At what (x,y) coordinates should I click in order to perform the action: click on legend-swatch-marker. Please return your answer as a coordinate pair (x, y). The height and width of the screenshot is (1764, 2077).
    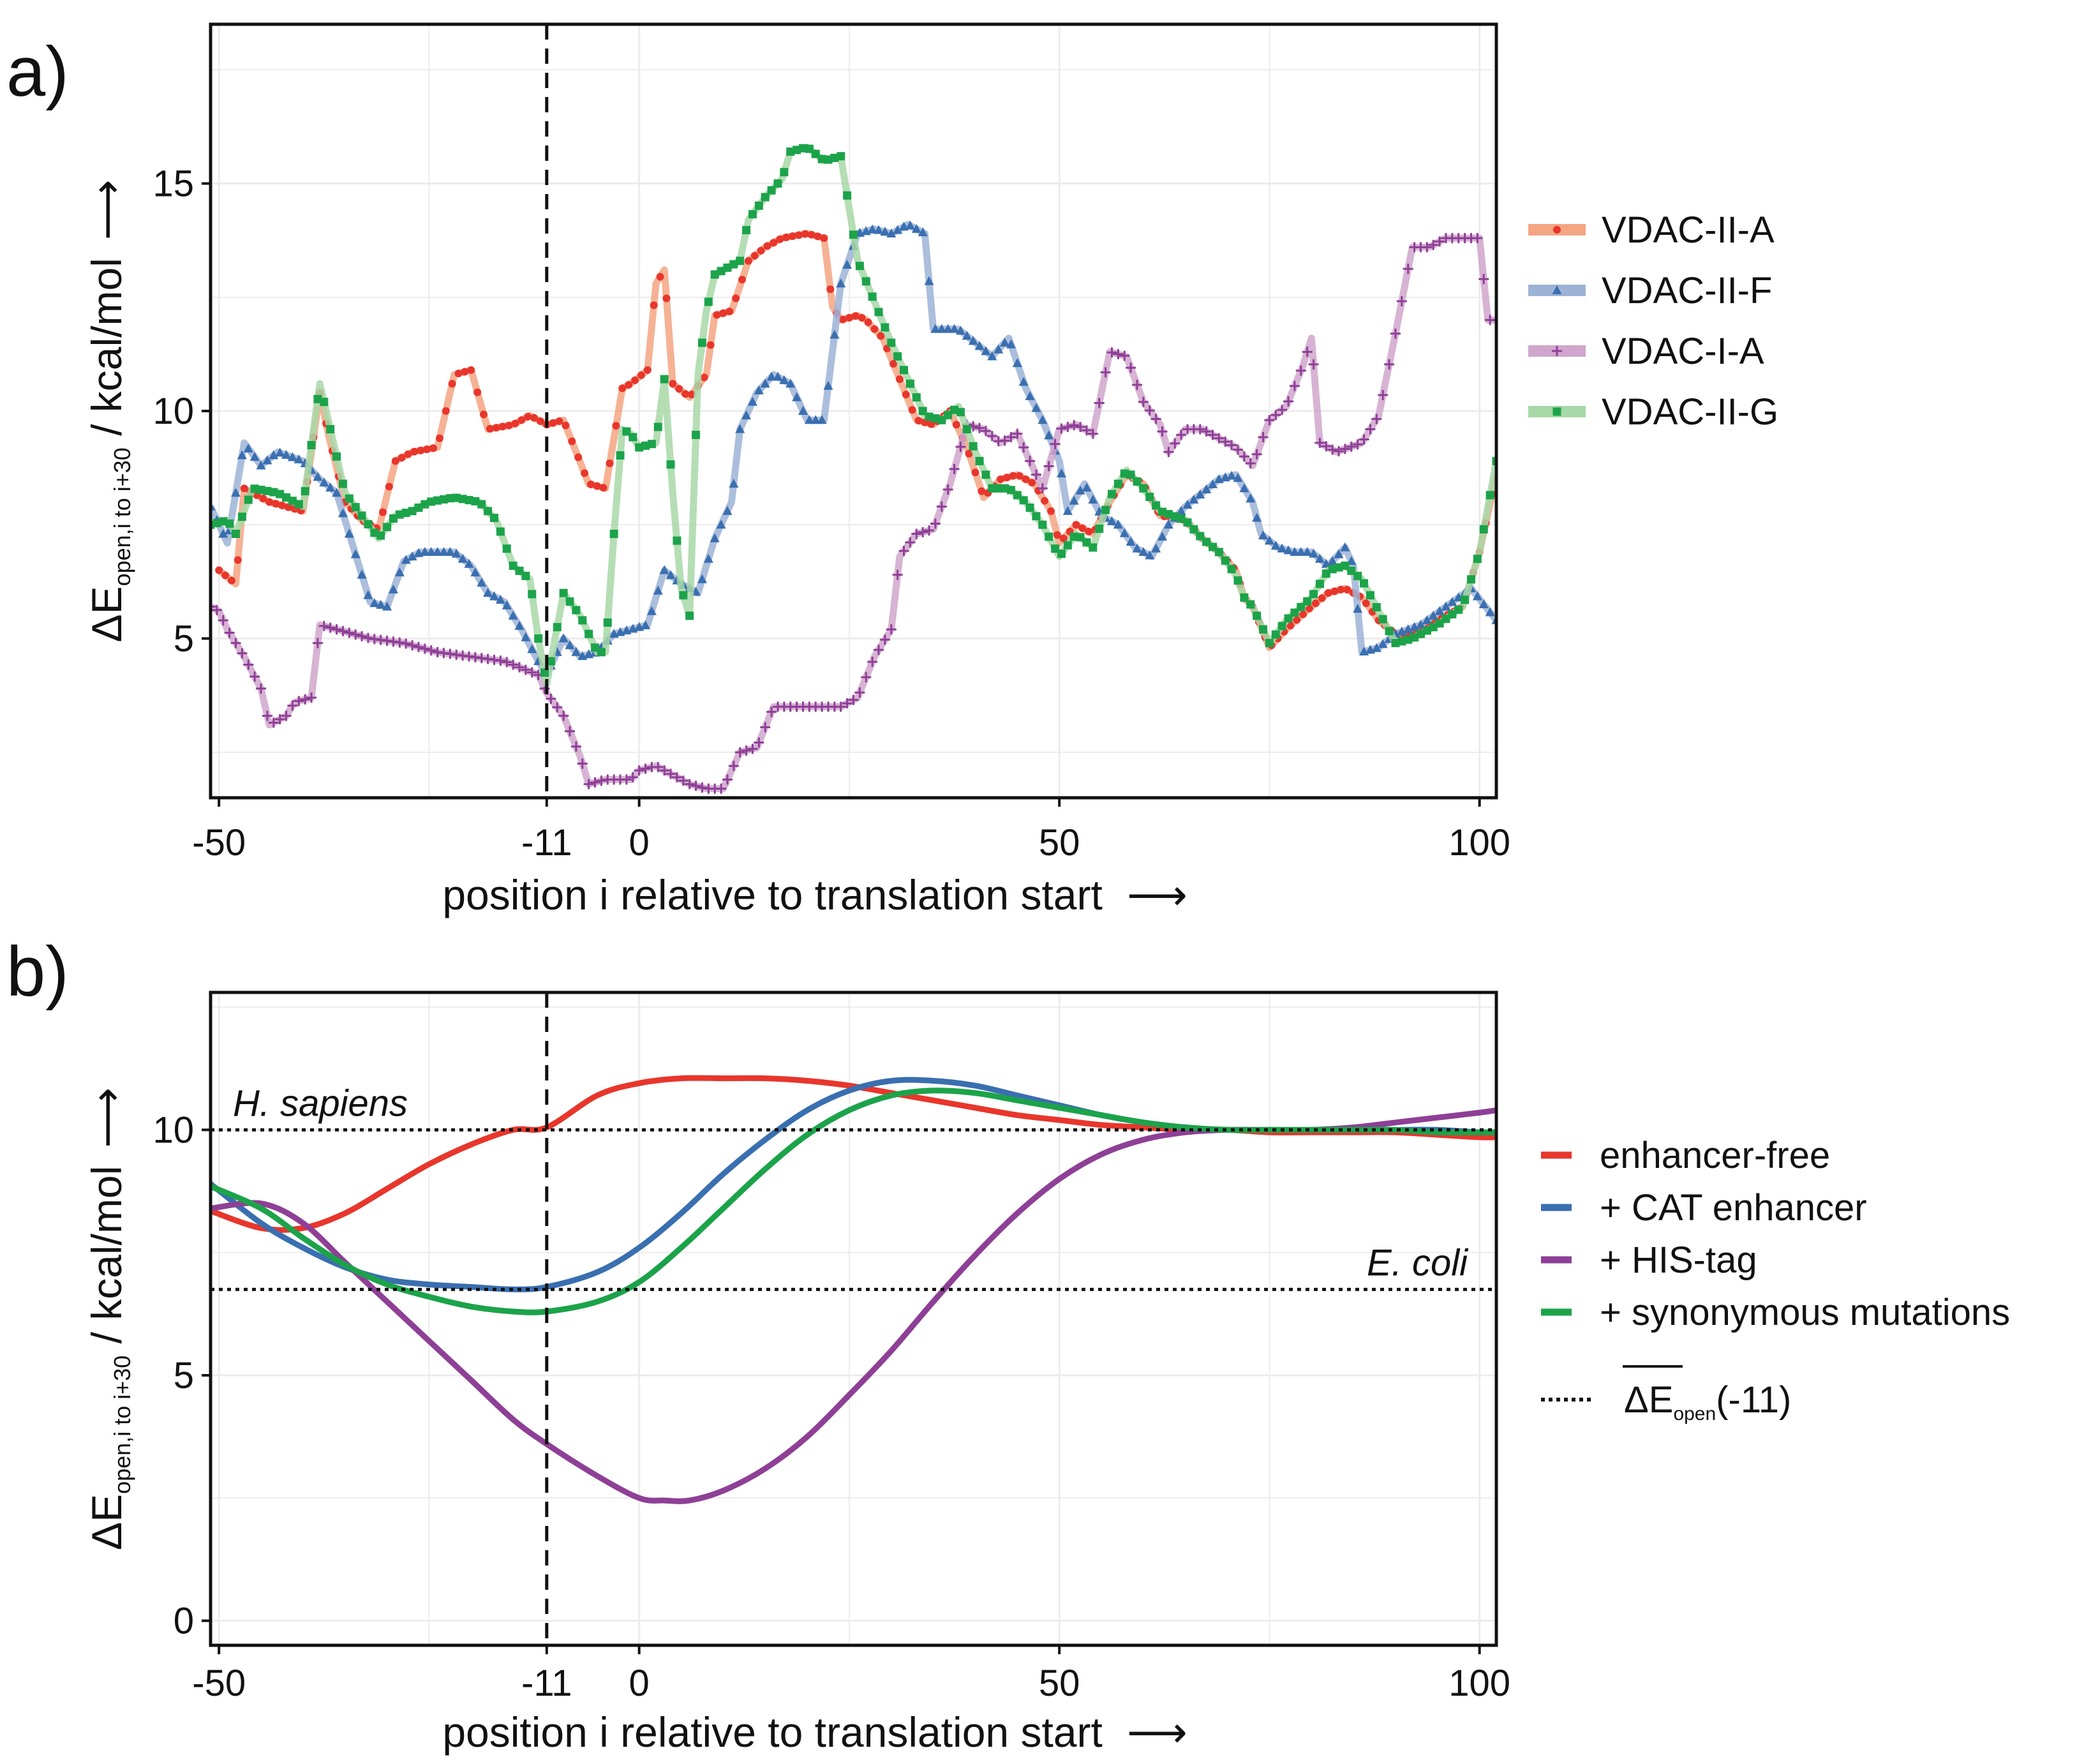
    Looking at the image, I should click on (1557, 289).